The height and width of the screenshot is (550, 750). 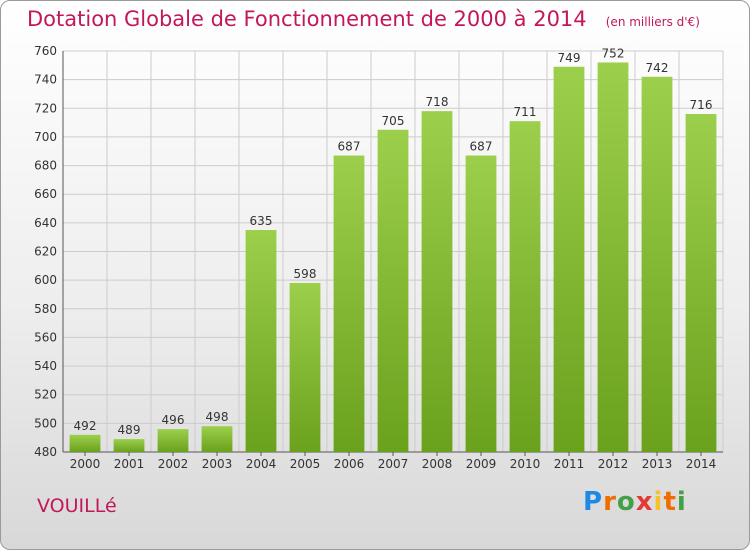 What do you see at coordinates (349, 303) in the screenshot?
I see `bar-2006` at bounding box center [349, 303].